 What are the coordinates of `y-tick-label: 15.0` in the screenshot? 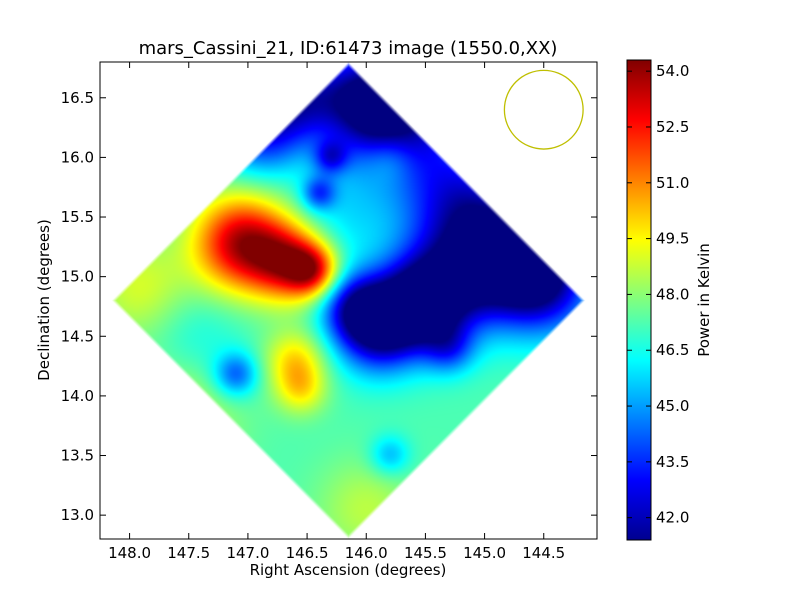 It's located at (77, 277).